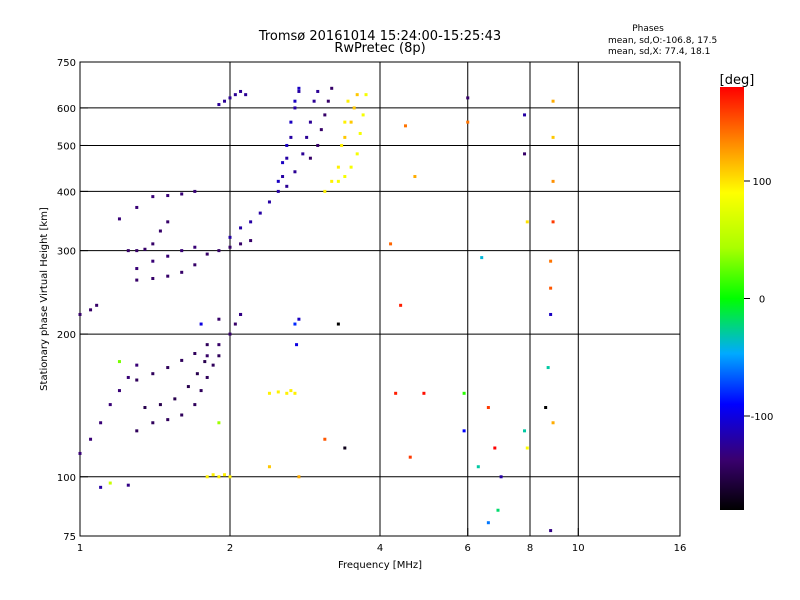 The image size is (800, 600). Describe the element at coordinates (732, 298) in the screenshot. I see `colorbar-gradient` at that location.